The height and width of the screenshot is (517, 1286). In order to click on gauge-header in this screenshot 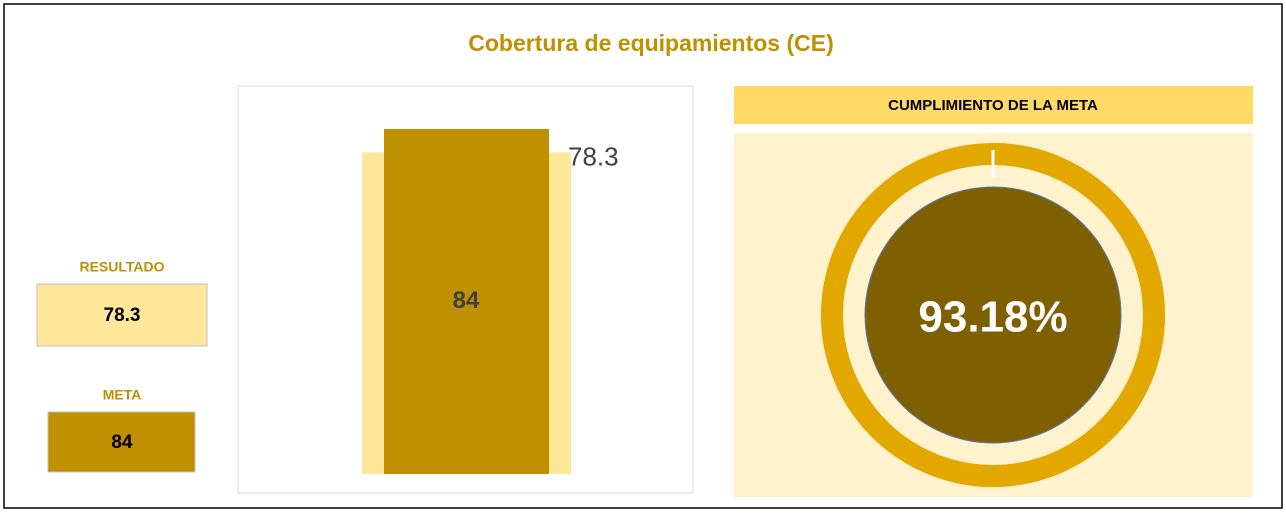, I will do `click(993, 105)`.